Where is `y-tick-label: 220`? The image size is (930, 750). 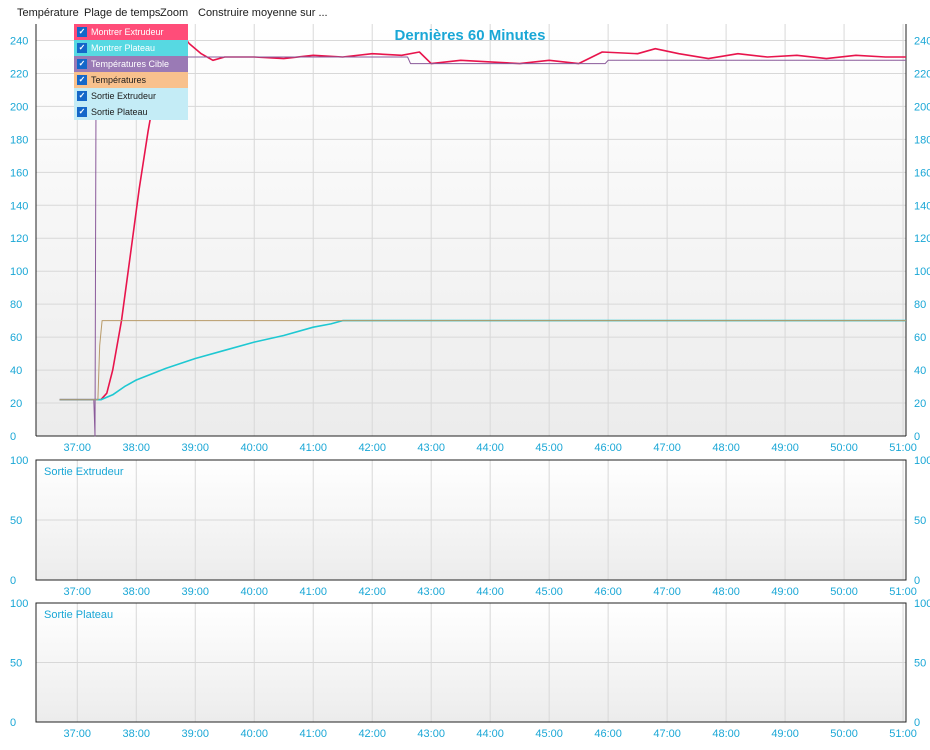 y-tick-label: 220 is located at coordinates (19, 74).